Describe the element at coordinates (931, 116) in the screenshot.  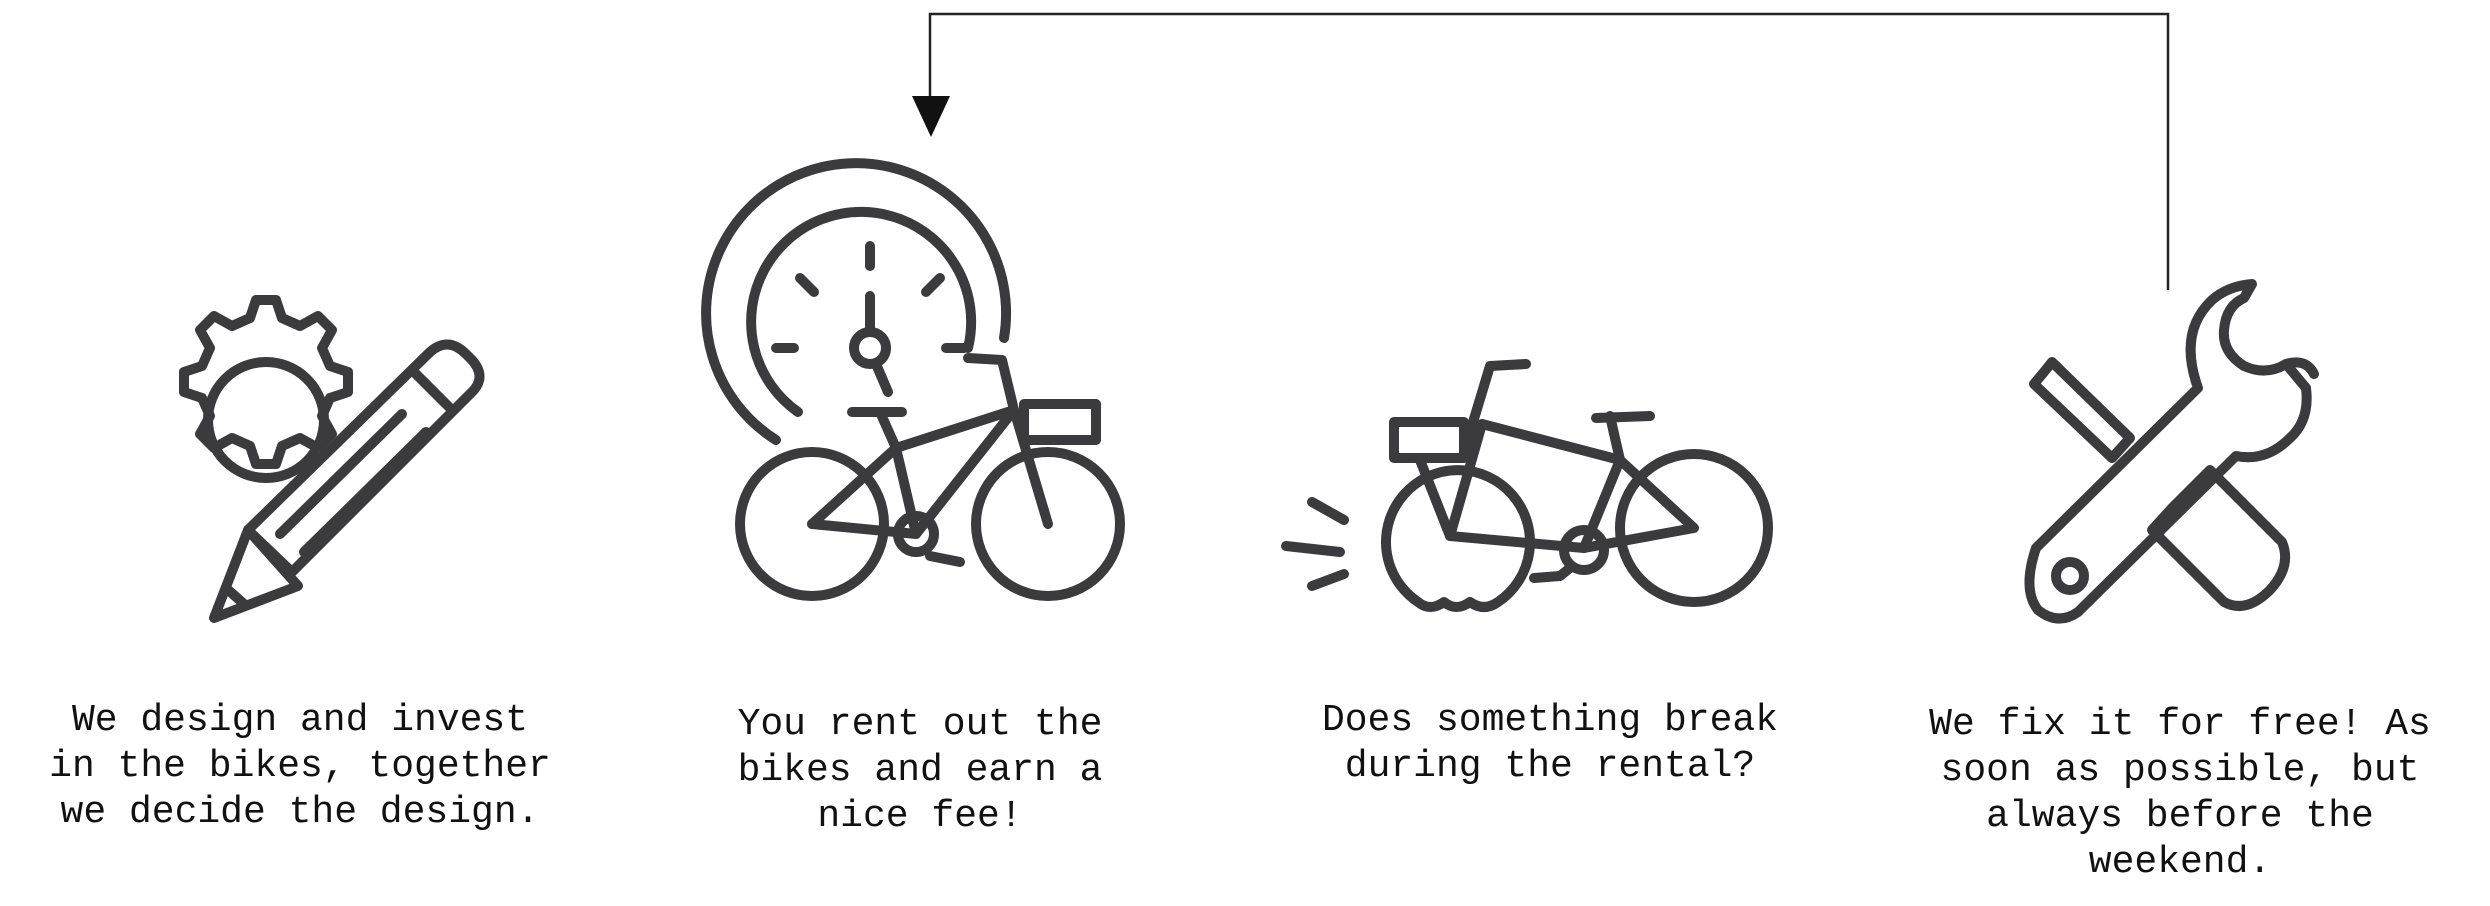
I see `arrow-head-icon` at that location.